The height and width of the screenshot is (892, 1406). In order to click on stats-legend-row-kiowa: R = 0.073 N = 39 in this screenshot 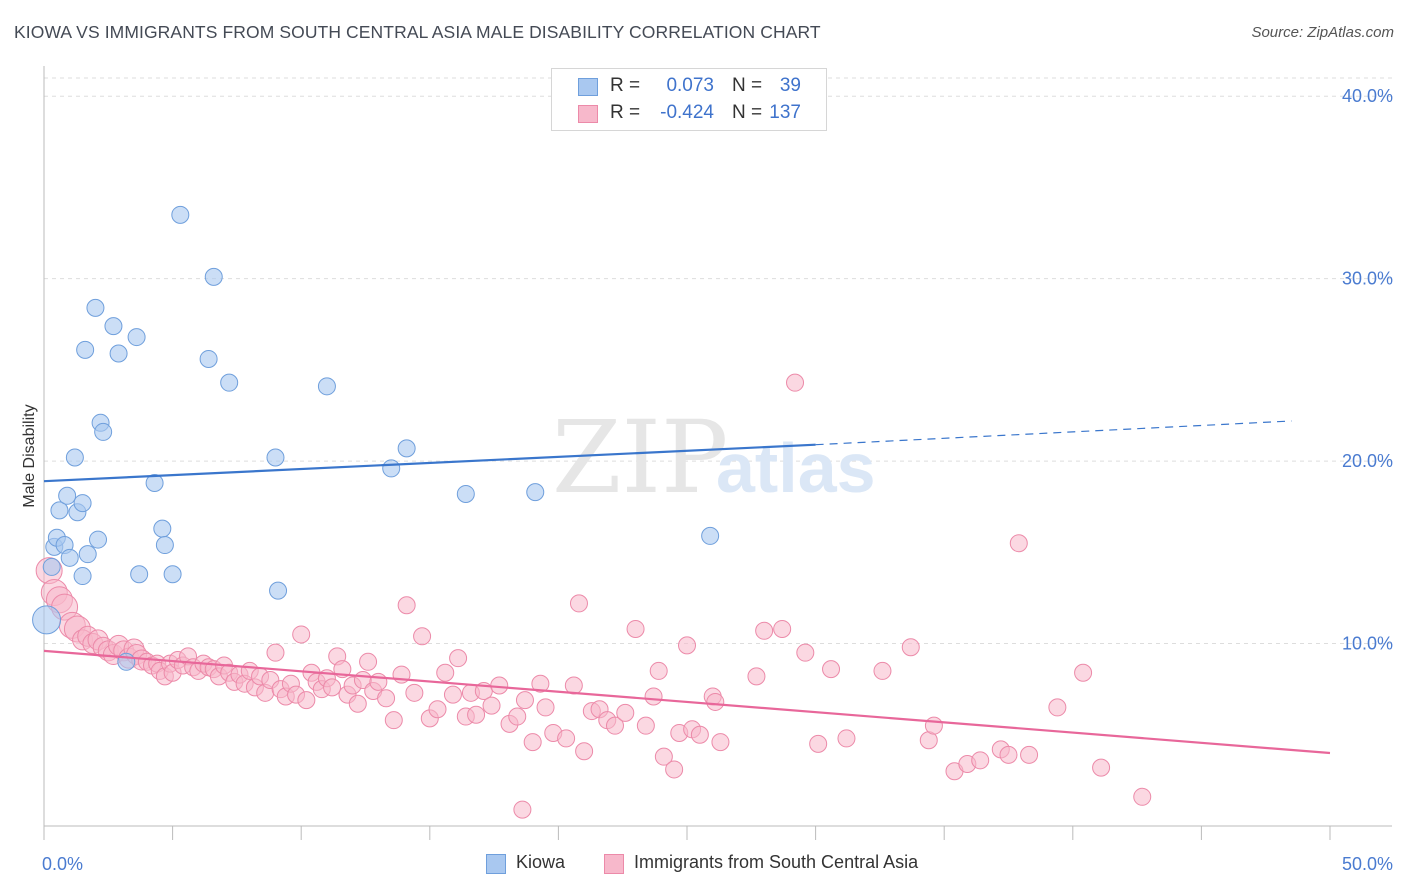, I will do `click(689, 88)`.